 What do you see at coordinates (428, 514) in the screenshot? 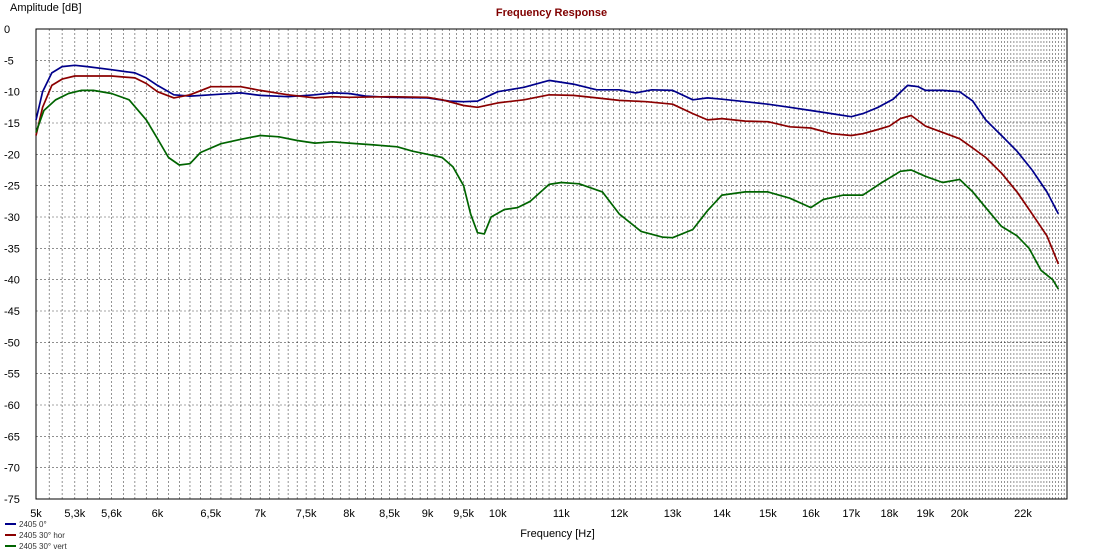
I see `x-tick-label: 9k` at bounding box center [428, 514].